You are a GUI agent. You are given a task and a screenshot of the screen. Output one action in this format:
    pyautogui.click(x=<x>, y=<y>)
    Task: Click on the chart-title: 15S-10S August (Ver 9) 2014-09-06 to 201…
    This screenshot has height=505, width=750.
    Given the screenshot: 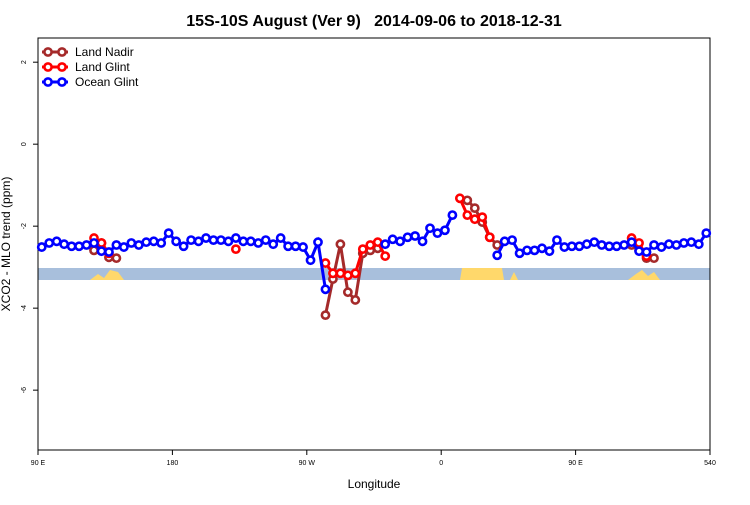 What is the action you would take?
    pyautogui.click(x=374, y=21)
    